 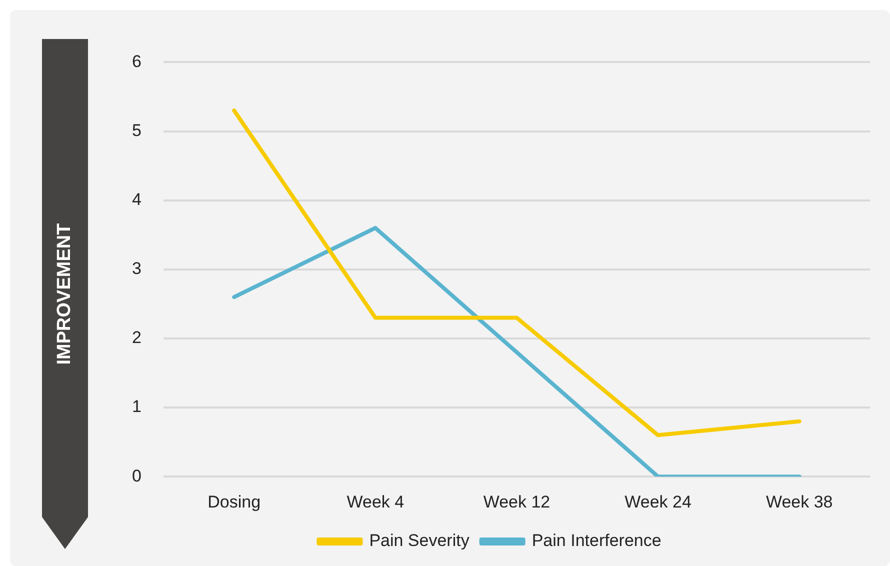 I want to click on x-tick-label: Week 4, so click(x=375, y=502).